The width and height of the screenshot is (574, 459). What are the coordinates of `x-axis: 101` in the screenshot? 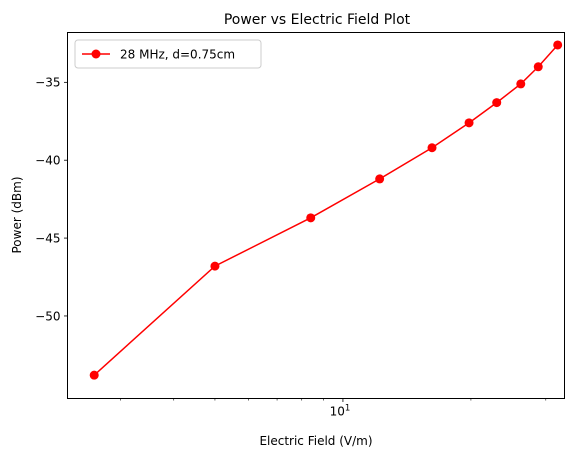 It's located at (333, 408).